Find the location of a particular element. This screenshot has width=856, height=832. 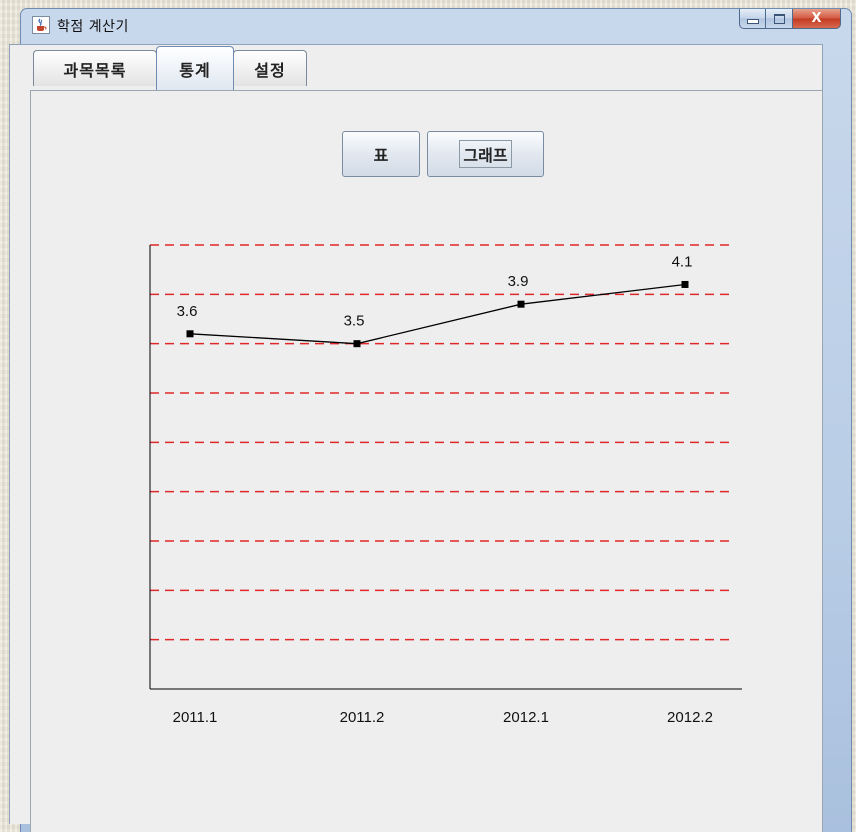

tab-statistics: 통계 is located at coordinates (195, 68).